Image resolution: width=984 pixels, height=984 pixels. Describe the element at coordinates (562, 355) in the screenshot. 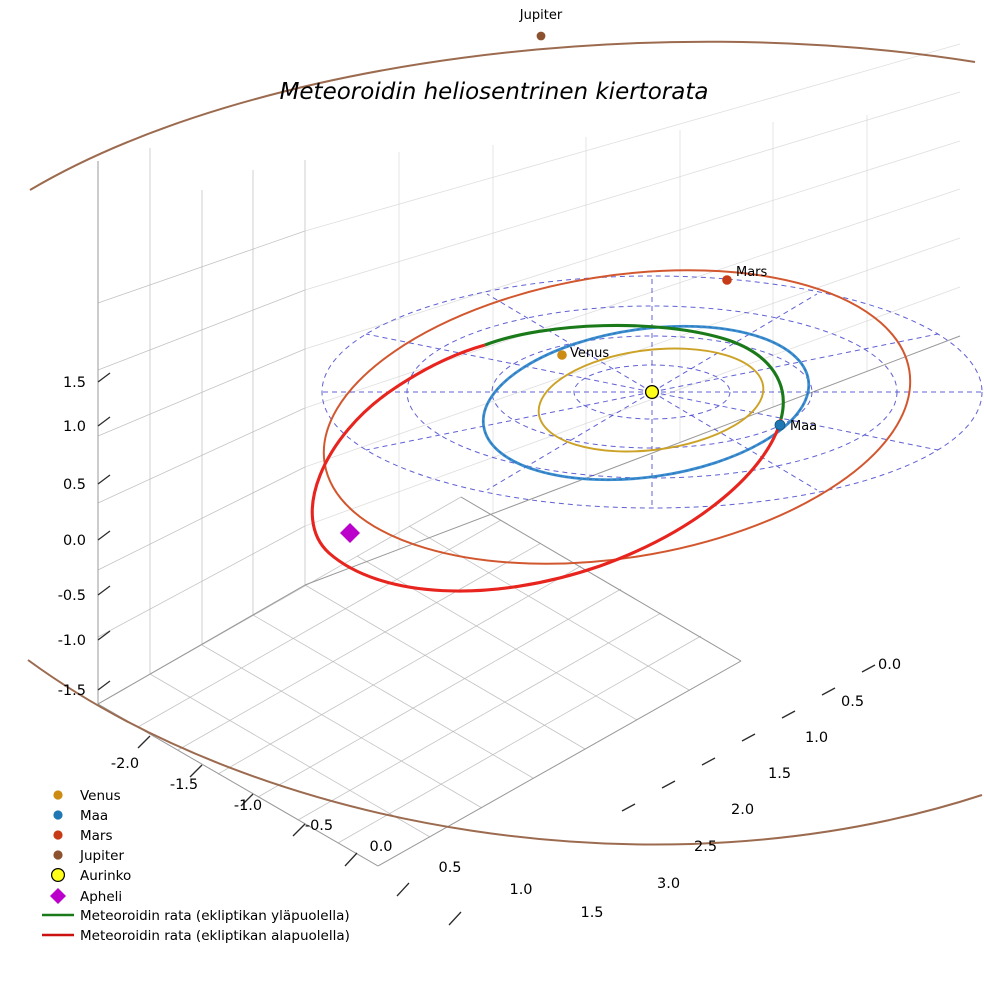

I see `venus-marker` at that location.